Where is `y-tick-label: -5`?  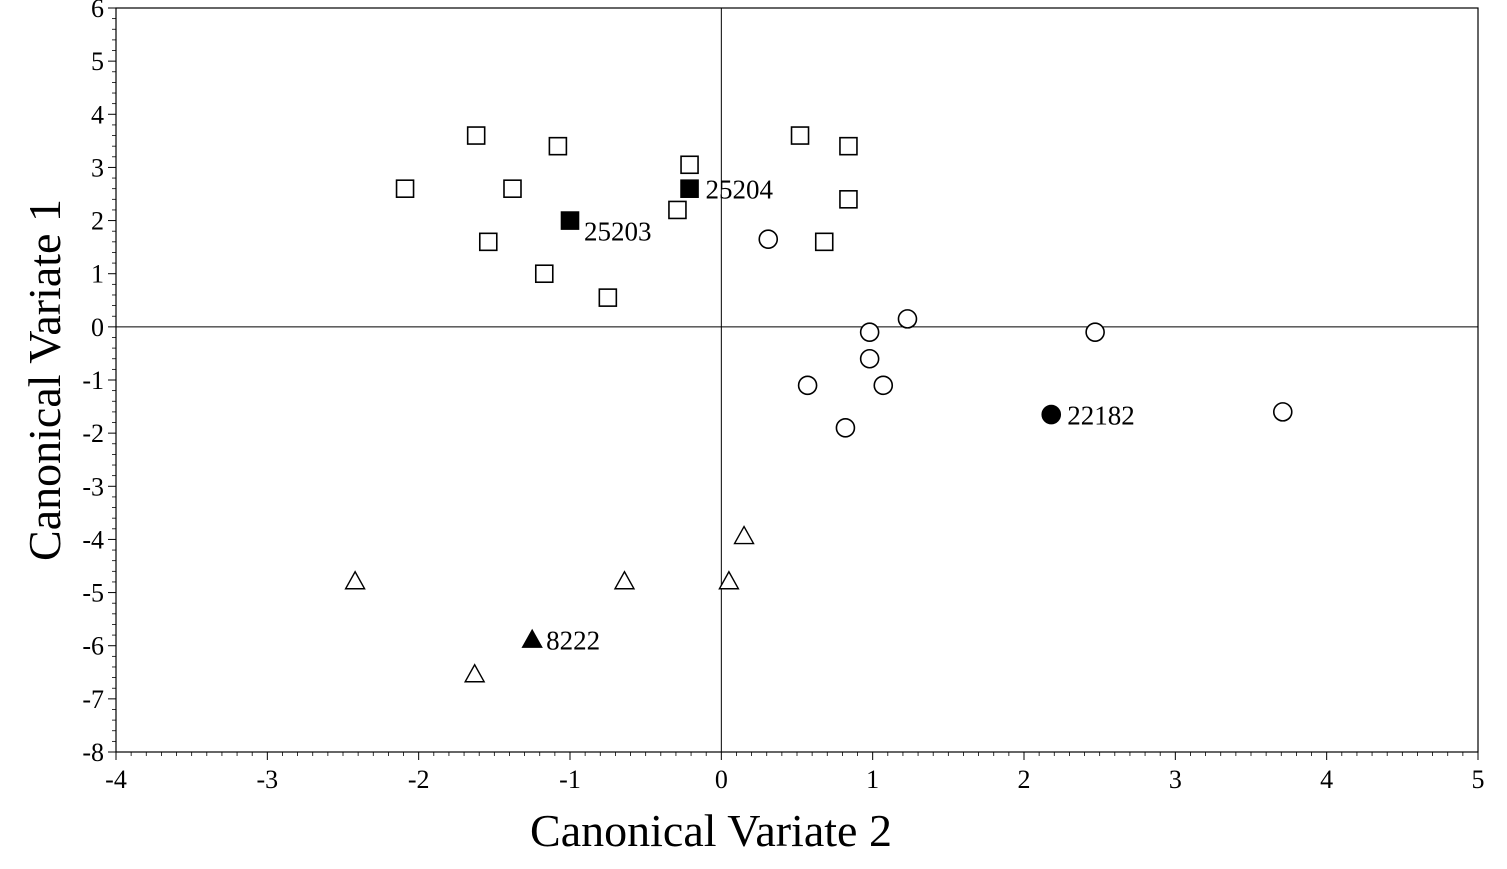 y-tick-label: -5 is located at coordinates (93, 593).